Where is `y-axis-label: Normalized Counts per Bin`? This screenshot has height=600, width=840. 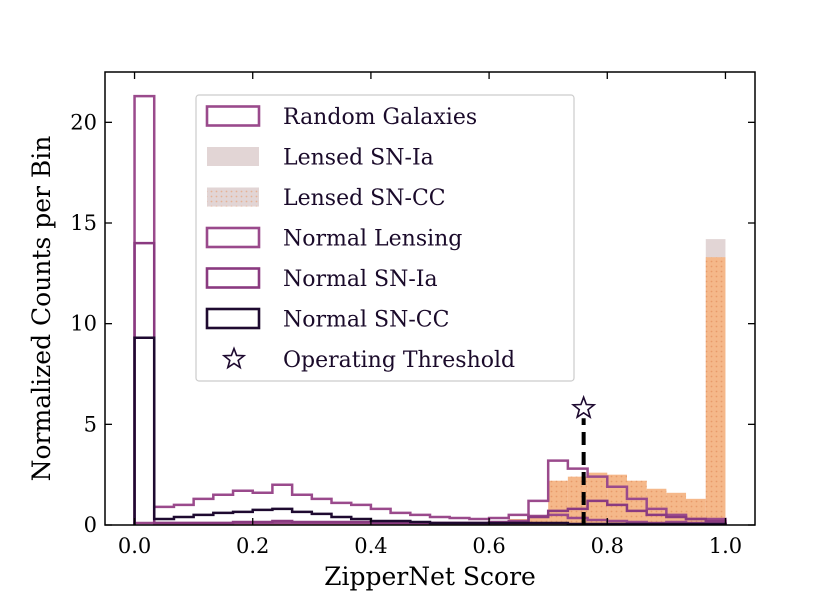
y-axis-label: Normalized Counts per Bin is located at coordinates (41, 309).